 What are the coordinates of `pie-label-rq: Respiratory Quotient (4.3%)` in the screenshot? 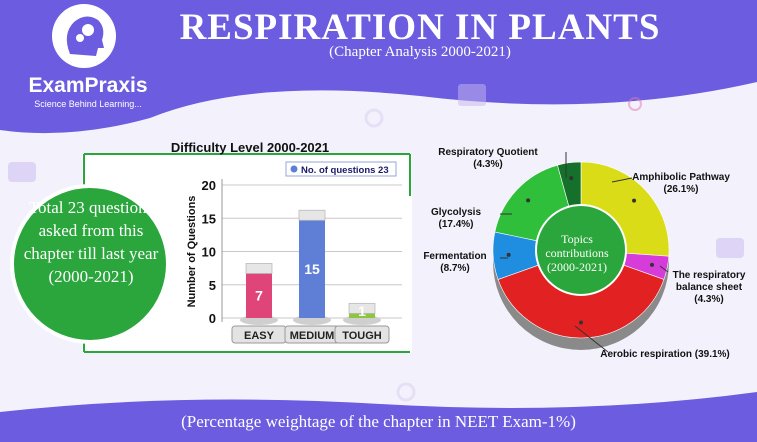 It's located at (488, 159).